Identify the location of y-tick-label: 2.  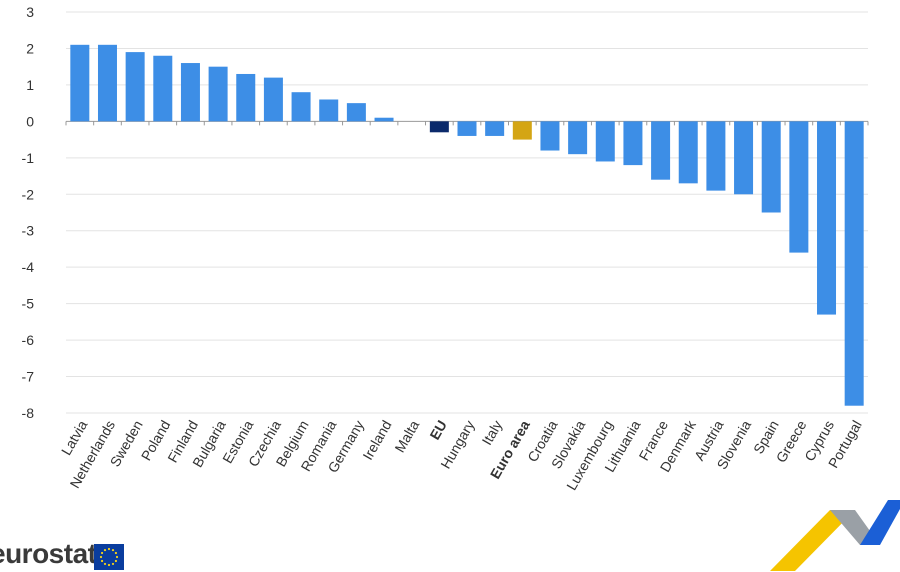
(30, 48).